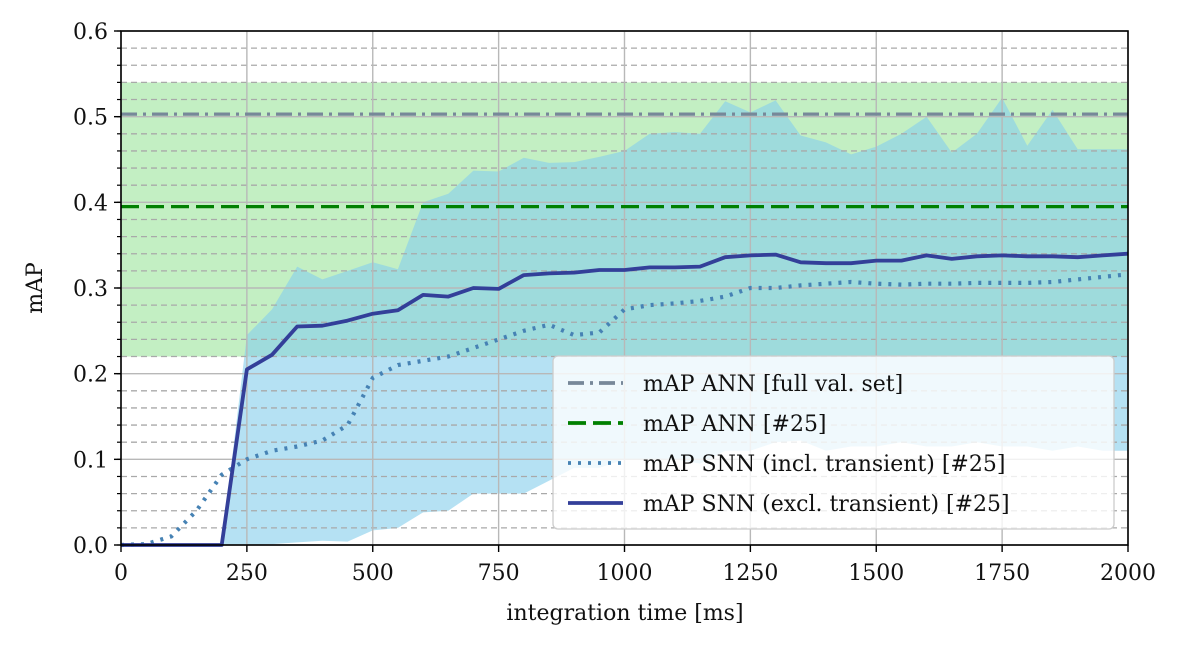 The image size is (1184, 654). I want to click on legend-box, so click(833, 442).